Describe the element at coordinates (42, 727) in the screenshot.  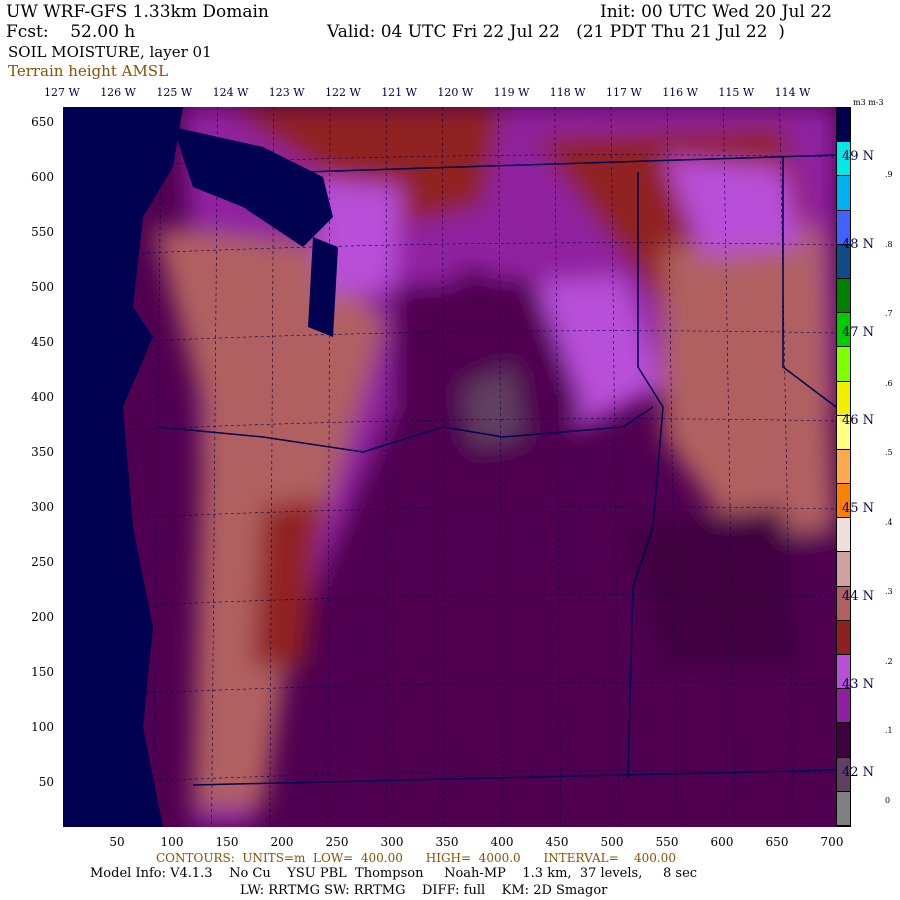
I see `y-tick-label: 100` at that location.